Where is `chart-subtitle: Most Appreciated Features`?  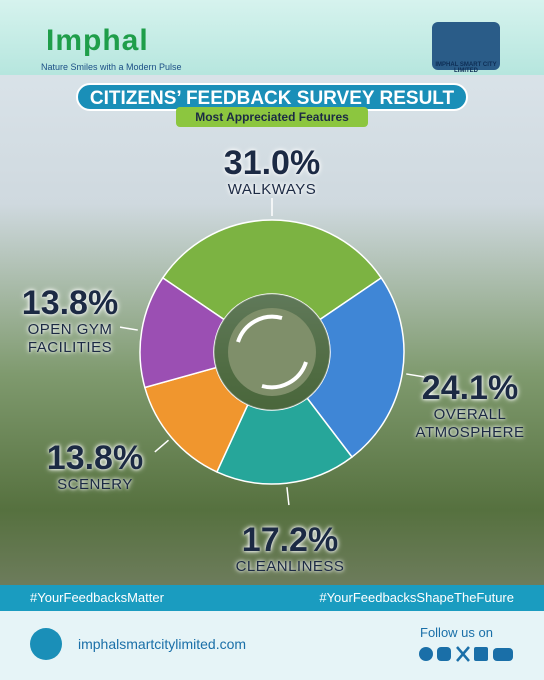
chart-subtitle: Most Appreciated Features is located at coordinates (272, 117).